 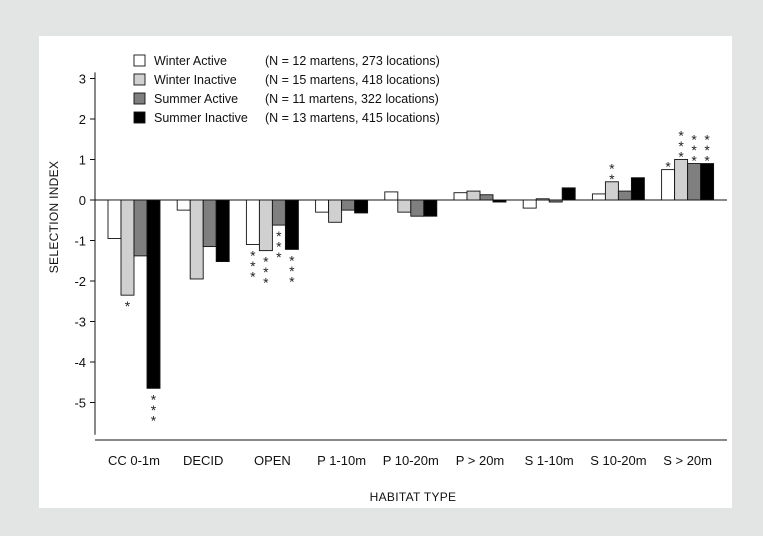 What do you see at coordinates (352, 118) in the screenshot?
I see `legend-n-label: (N = 13 martens, 415 locations)` at bounding box center [352, 118].